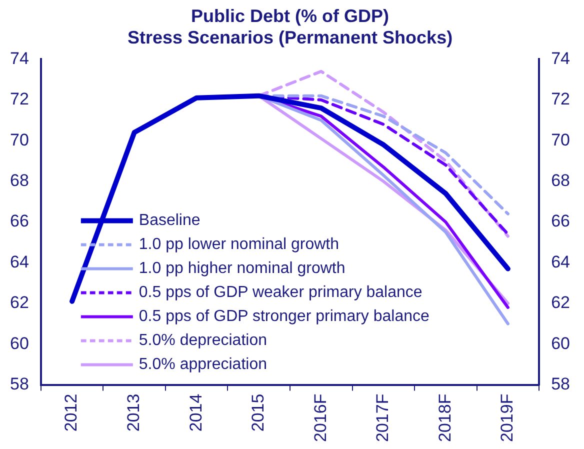 This screenshot has height=449, width=584. Describe the element at coordinates (19, 343) in the screenshot. I see `y-tick-label: 60` at that location.